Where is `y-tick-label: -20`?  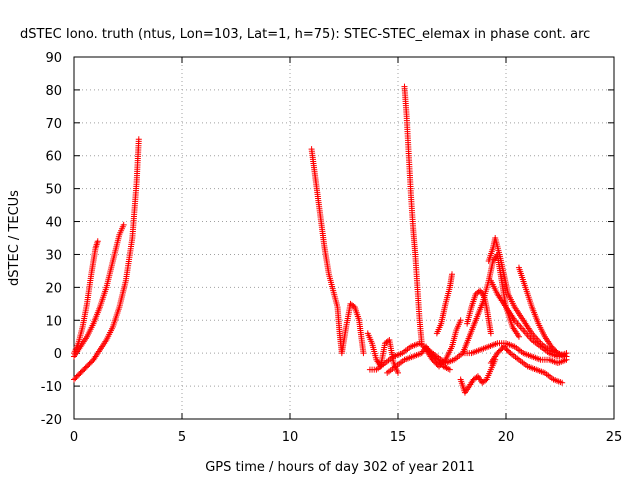
y-tick-label: -20 is located at coordinates (51, 420).